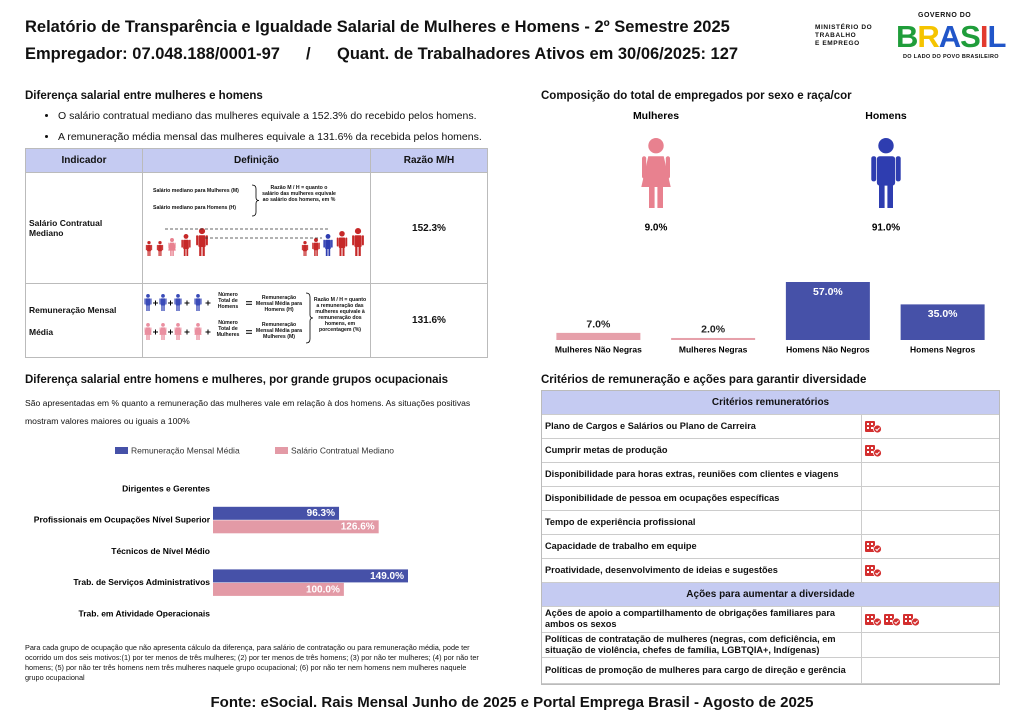 The image size is (1024, 723). I want to click on criteria-row: Capacidade de trabalho em equipe, so click(770, 547).